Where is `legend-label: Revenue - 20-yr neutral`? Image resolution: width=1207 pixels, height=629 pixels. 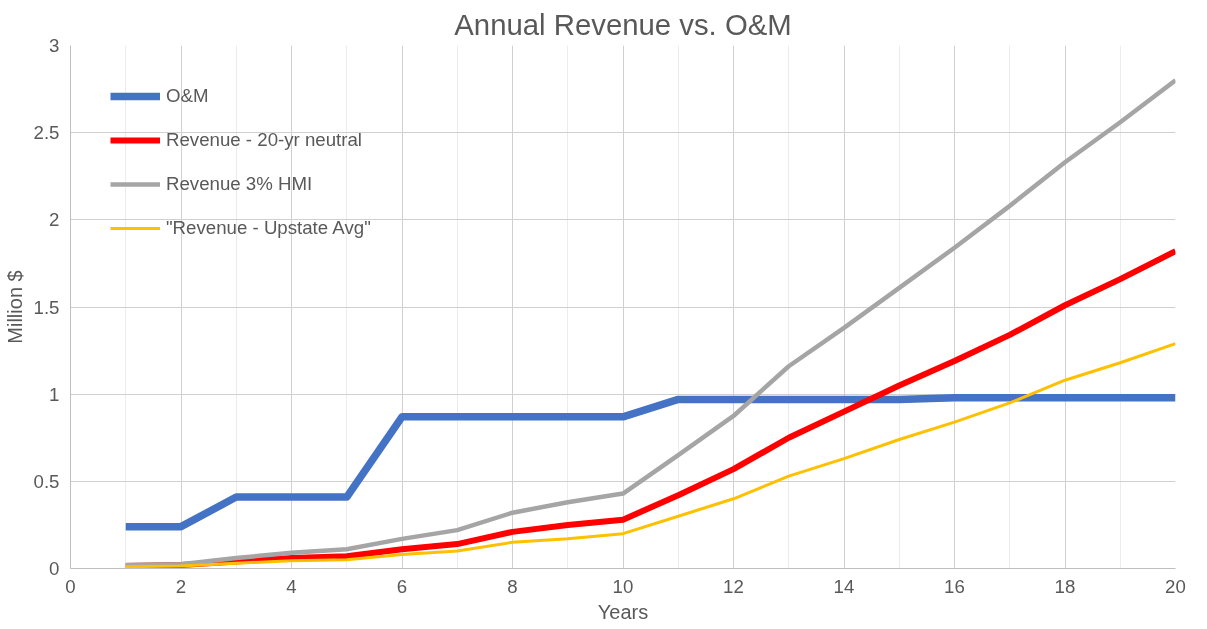 legend-label: Revenue - 20-yr neutral is located at coordinates (264, 140).